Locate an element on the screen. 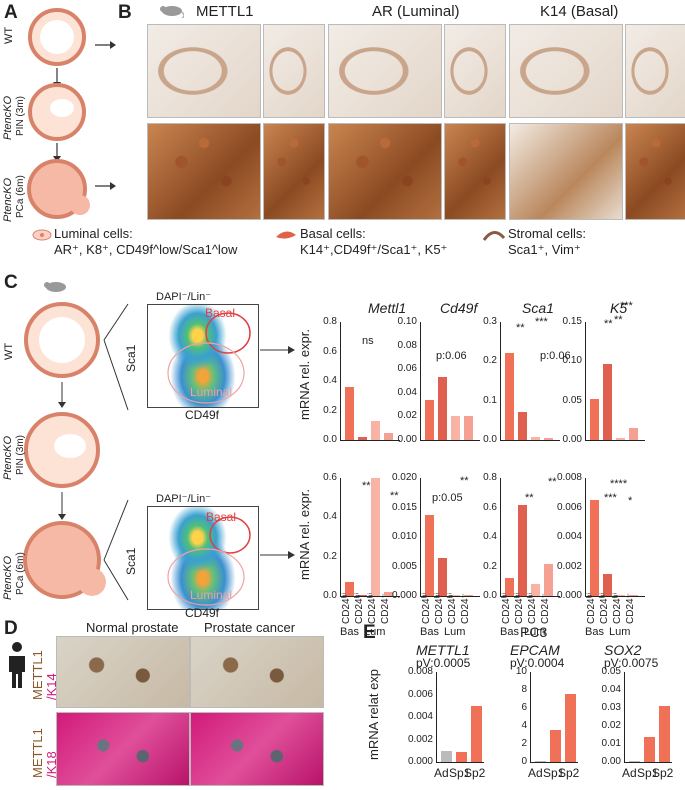 The width and height of the screenshot is (685, 790). gate-luminal-wt: Luminal is located at coordinates (211, 392).